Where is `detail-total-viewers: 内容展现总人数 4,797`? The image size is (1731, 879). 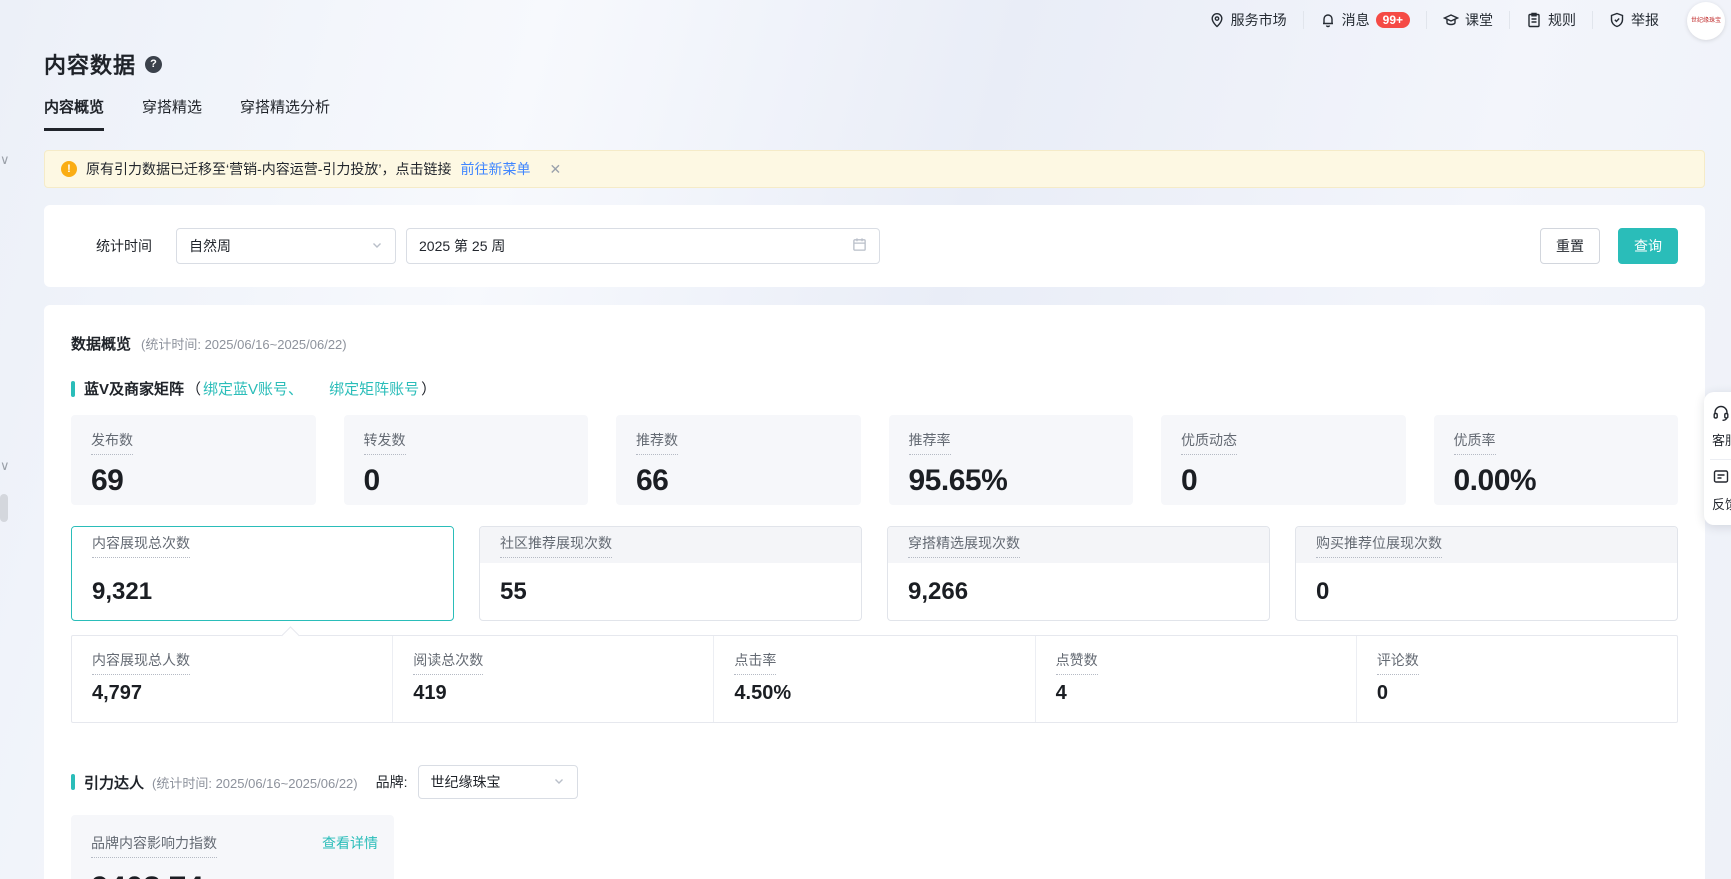
detail-total-viewers: 内容展现总人数 4,797 is located at coordinates (233, 679).